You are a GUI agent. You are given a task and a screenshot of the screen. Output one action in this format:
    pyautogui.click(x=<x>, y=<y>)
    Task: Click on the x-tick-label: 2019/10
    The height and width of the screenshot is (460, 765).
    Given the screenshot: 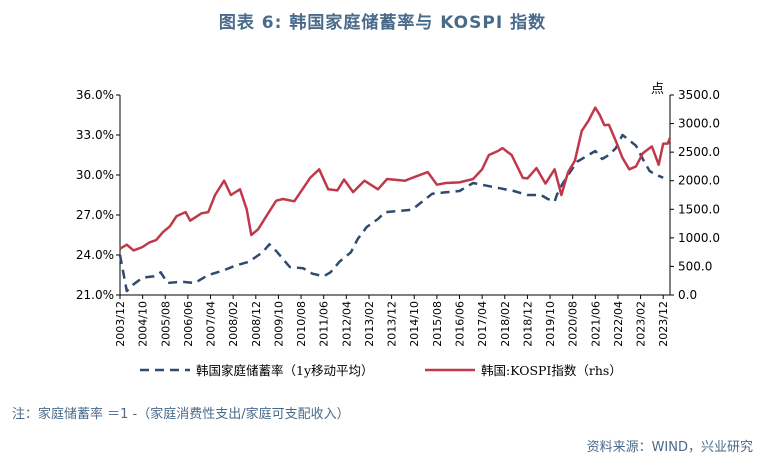 What is the action you would take?
    pyautogui.click(x=550, y=324)
    